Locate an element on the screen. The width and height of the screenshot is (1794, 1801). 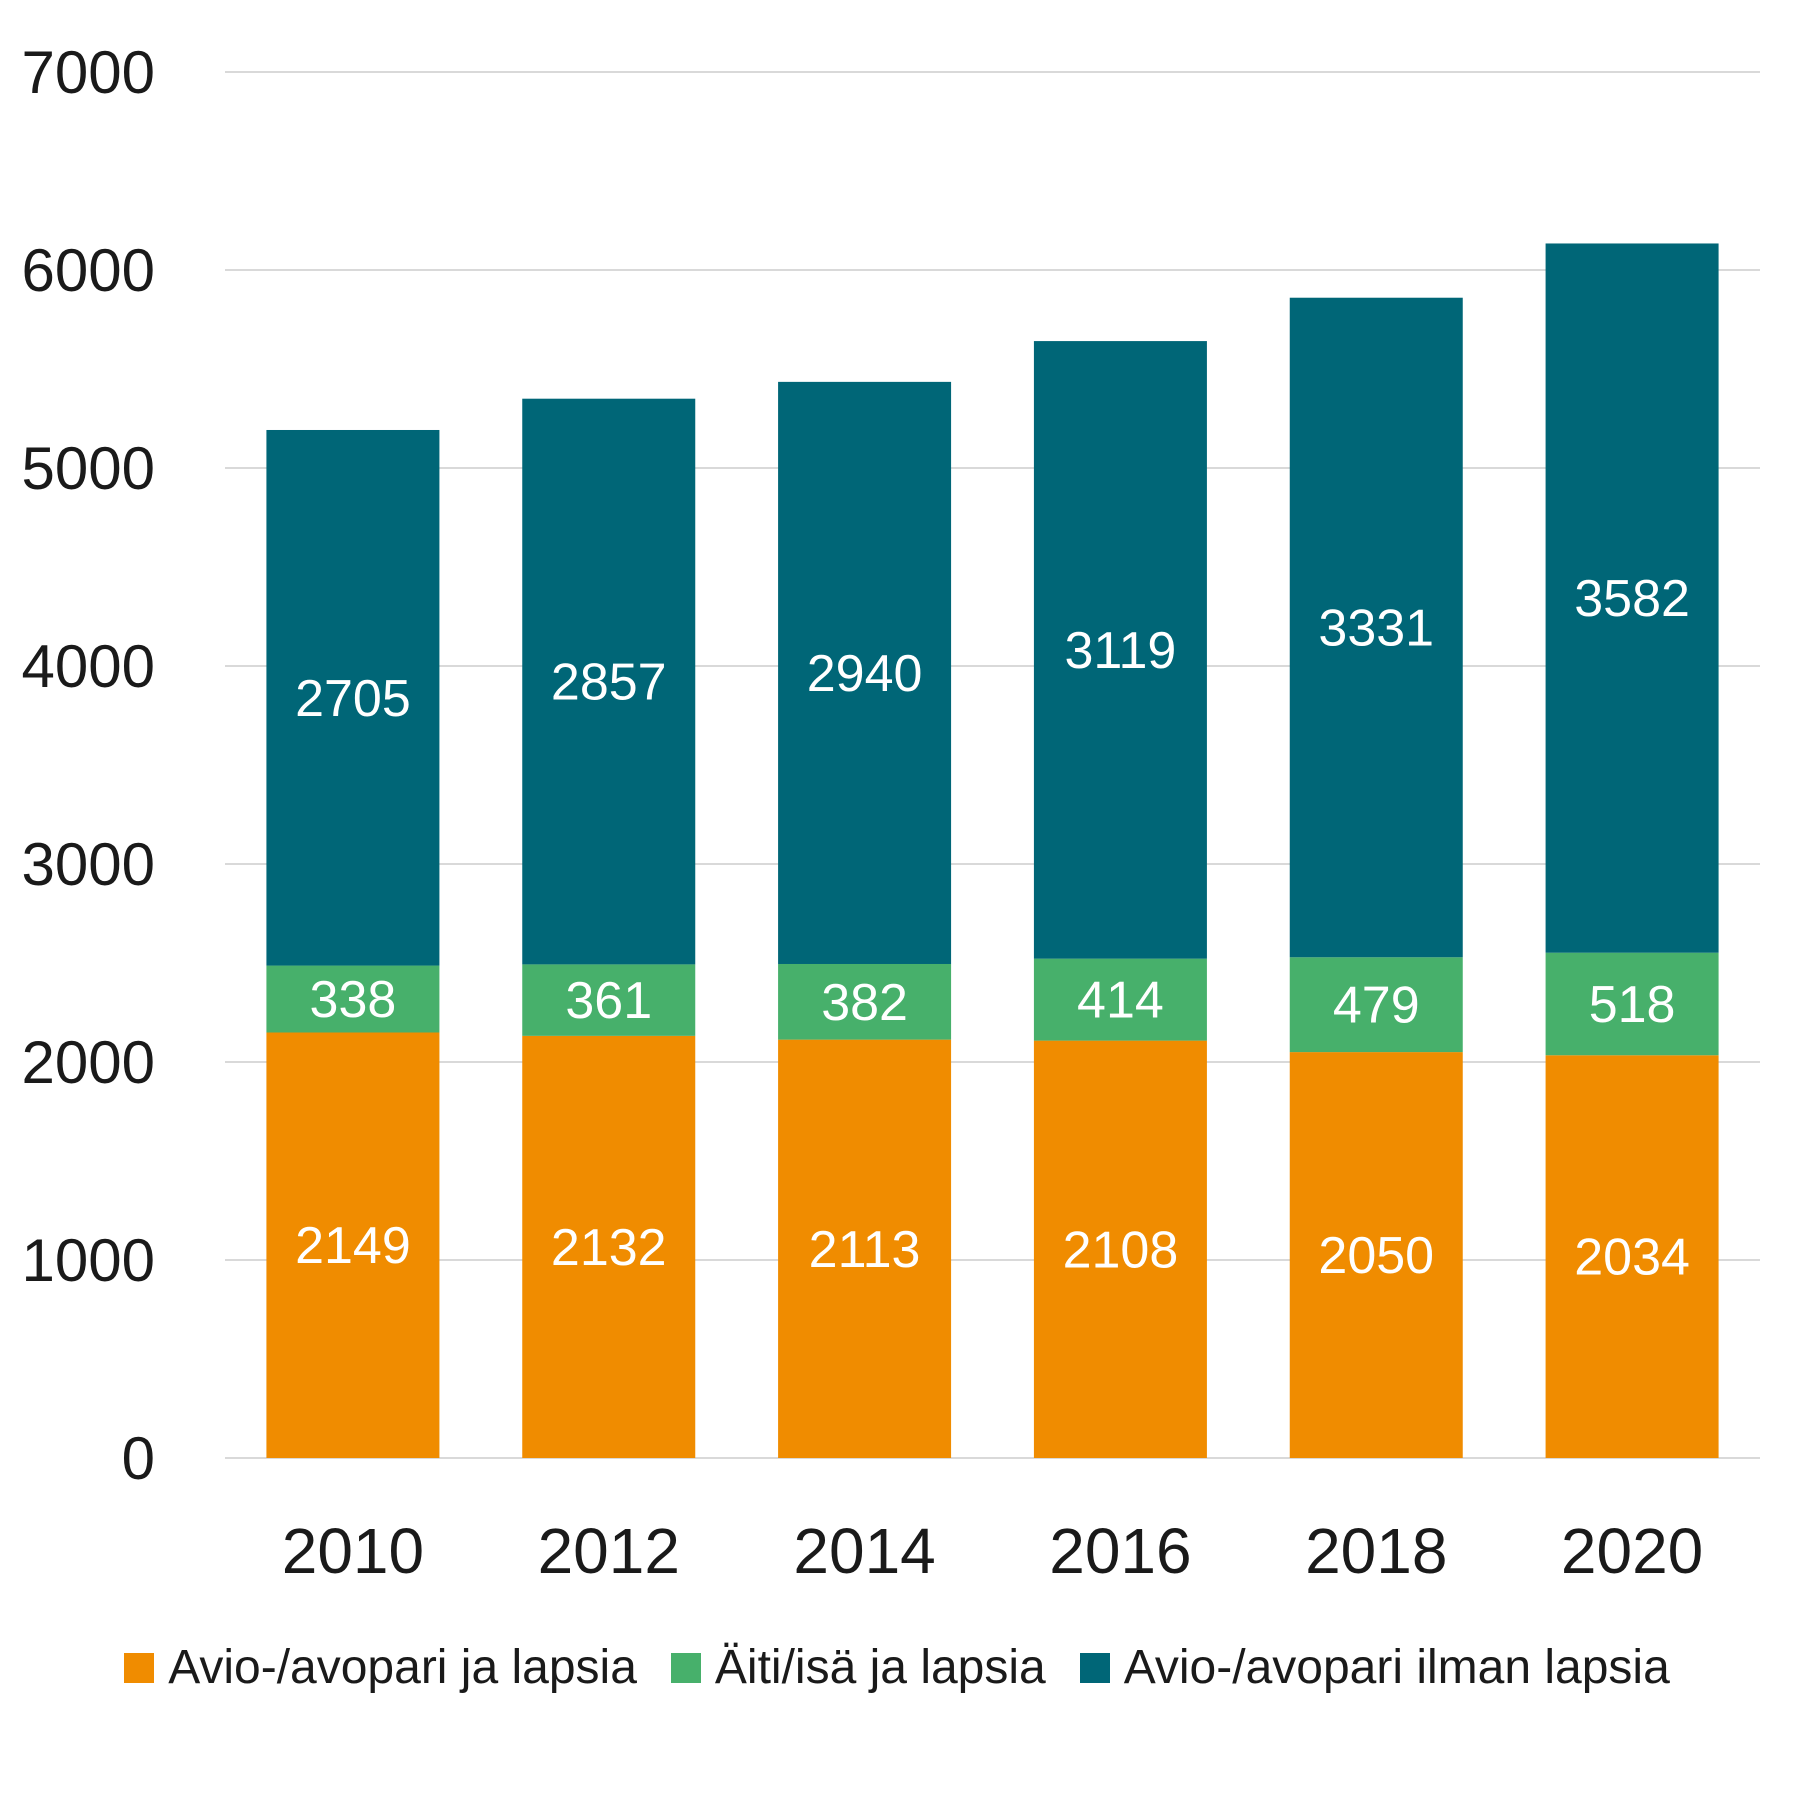
x-tick-label-2010: 2010 is located at coordinates (353, 1551).